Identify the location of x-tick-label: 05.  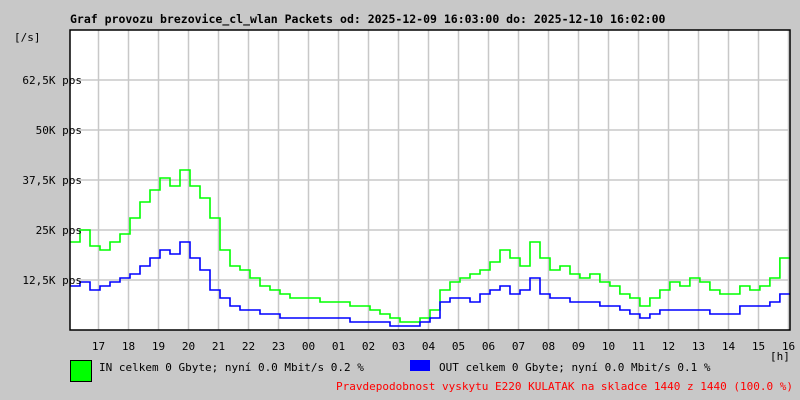
(458, 346).